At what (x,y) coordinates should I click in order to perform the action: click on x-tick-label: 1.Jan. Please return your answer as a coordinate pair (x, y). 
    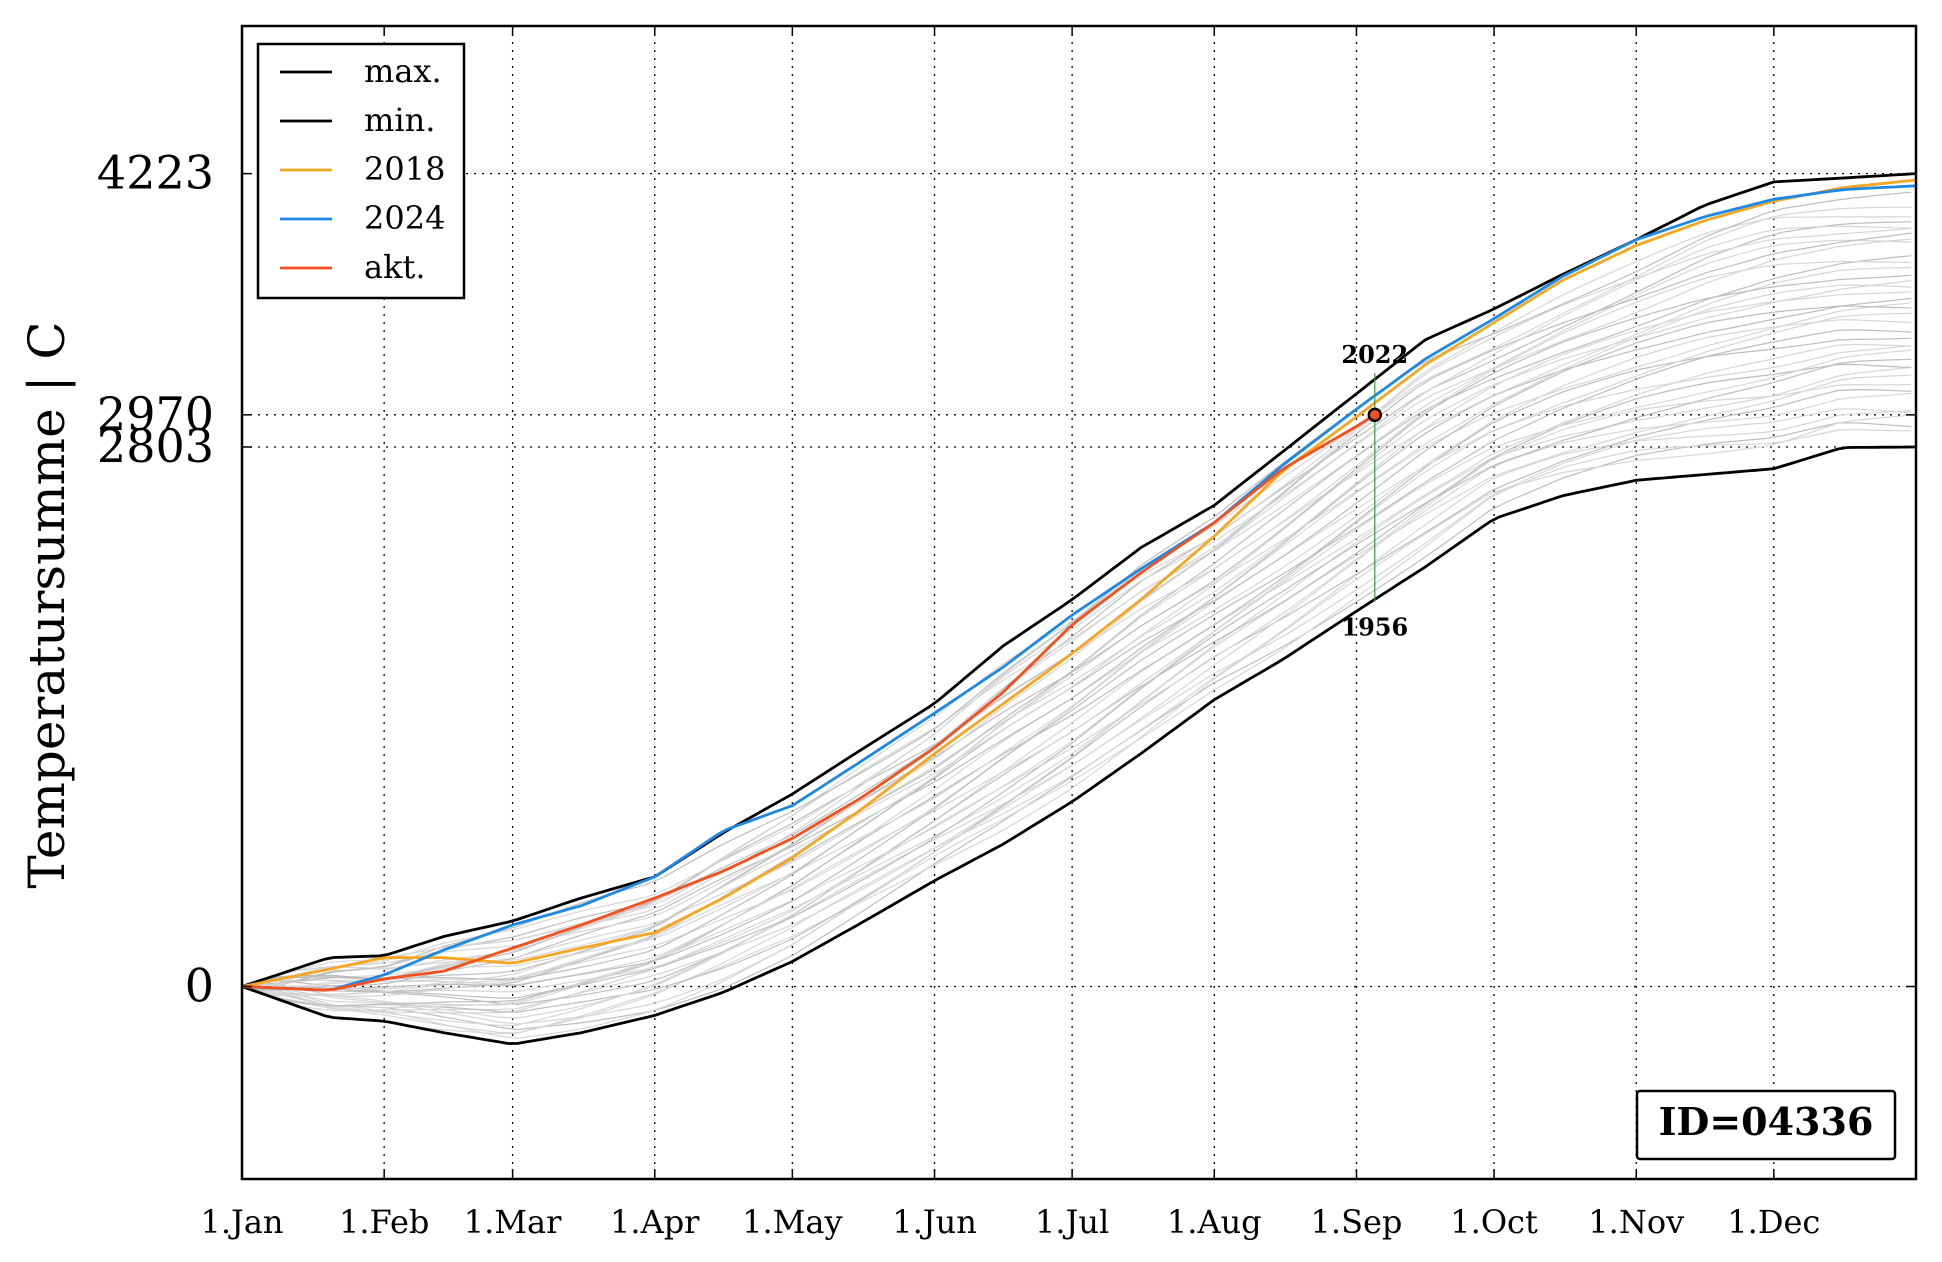
    Looking at the image, I should click on (241, 1222).